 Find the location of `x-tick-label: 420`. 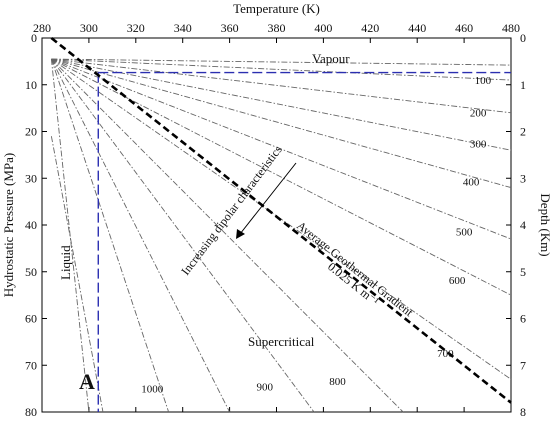

x-tick-label: 420 is located at coordinates (370, 28).